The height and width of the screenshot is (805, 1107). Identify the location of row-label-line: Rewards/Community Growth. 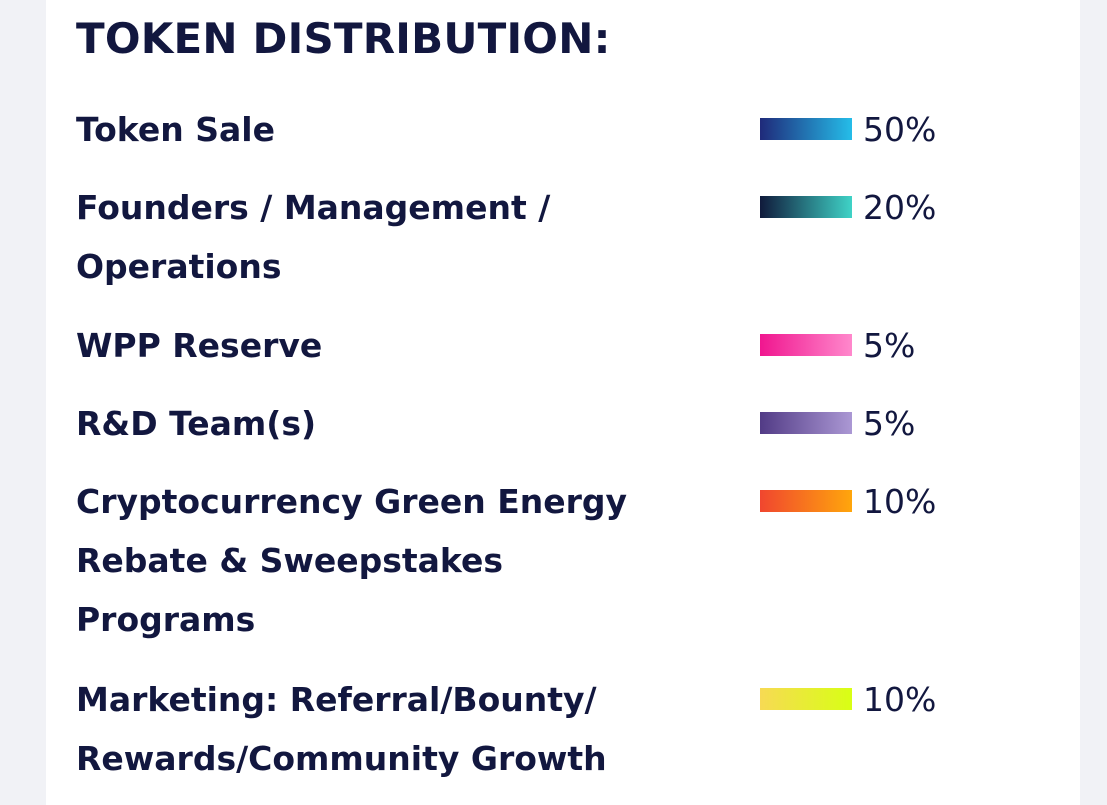
(341, 758).